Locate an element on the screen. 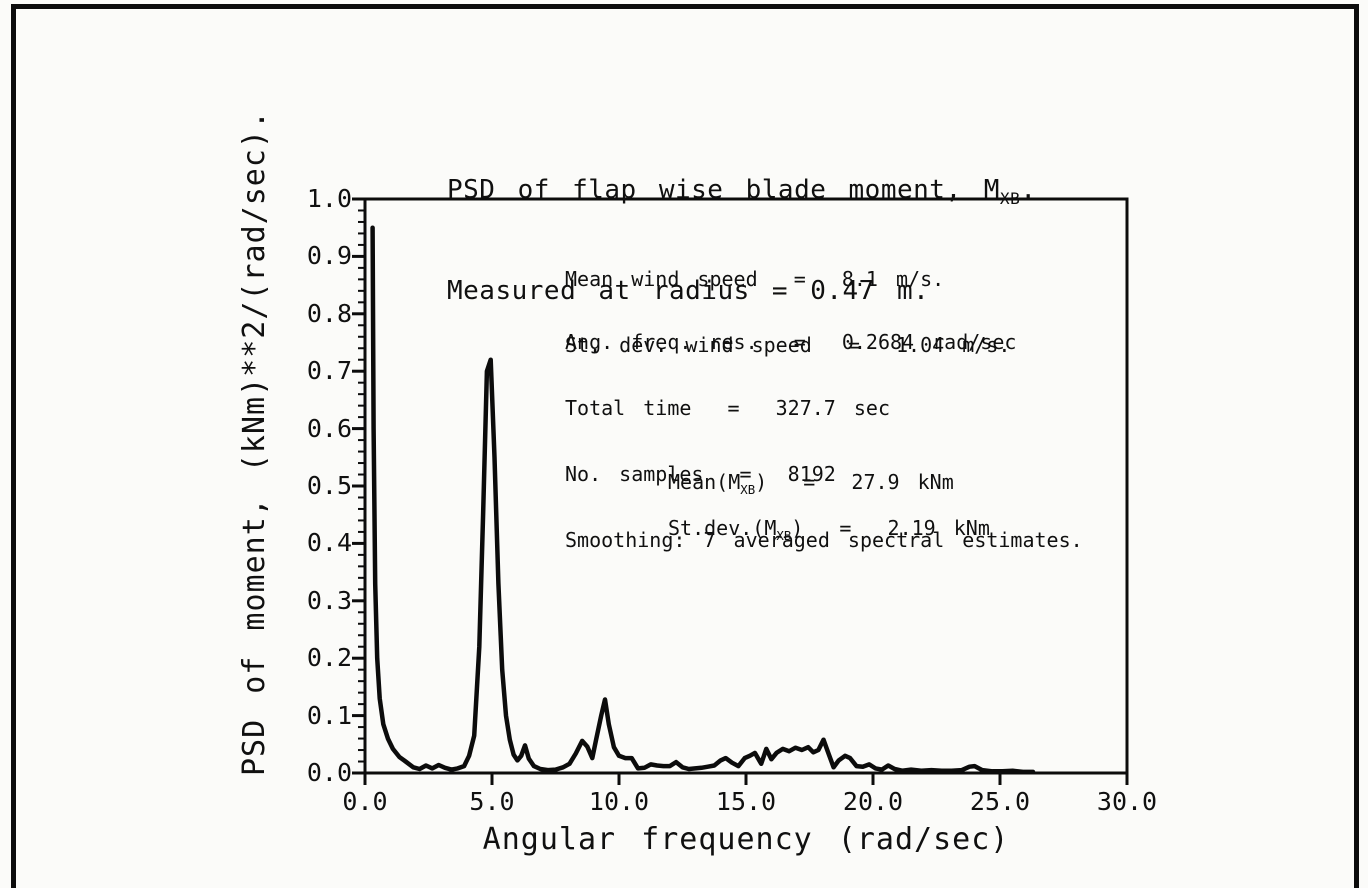 The height and width of the screenshot is (888, 1368). y-tick-label: 0.0 is located at coordinates (329, 772).